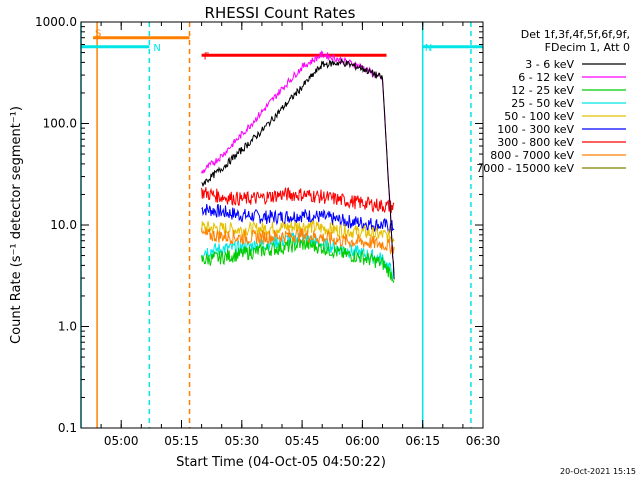  I want to click on y-tick-label-4: 1000.0, so click(56, 22).